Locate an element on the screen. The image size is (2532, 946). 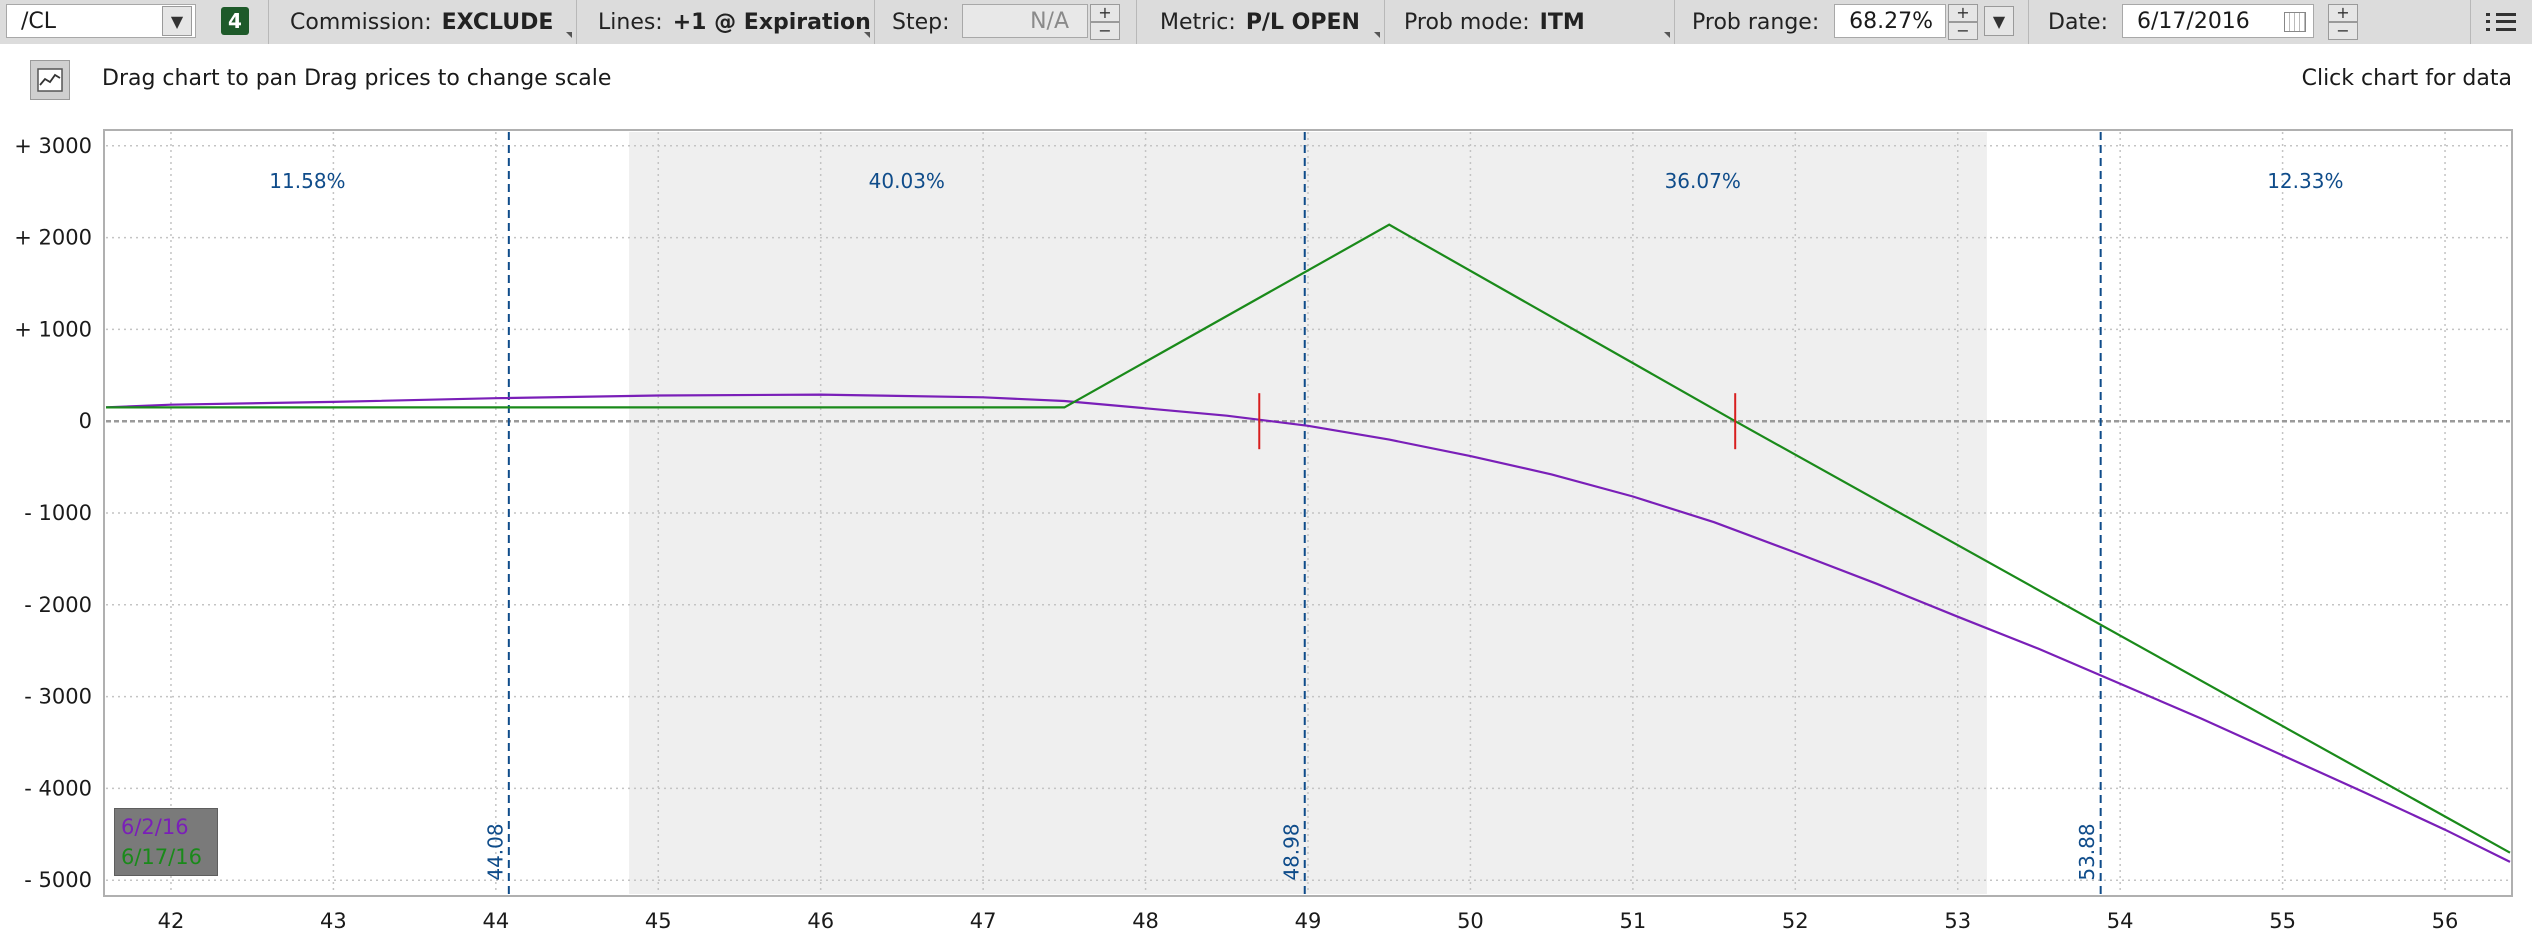
x-tick-label: 54 is located at coordinates (2120, 921).